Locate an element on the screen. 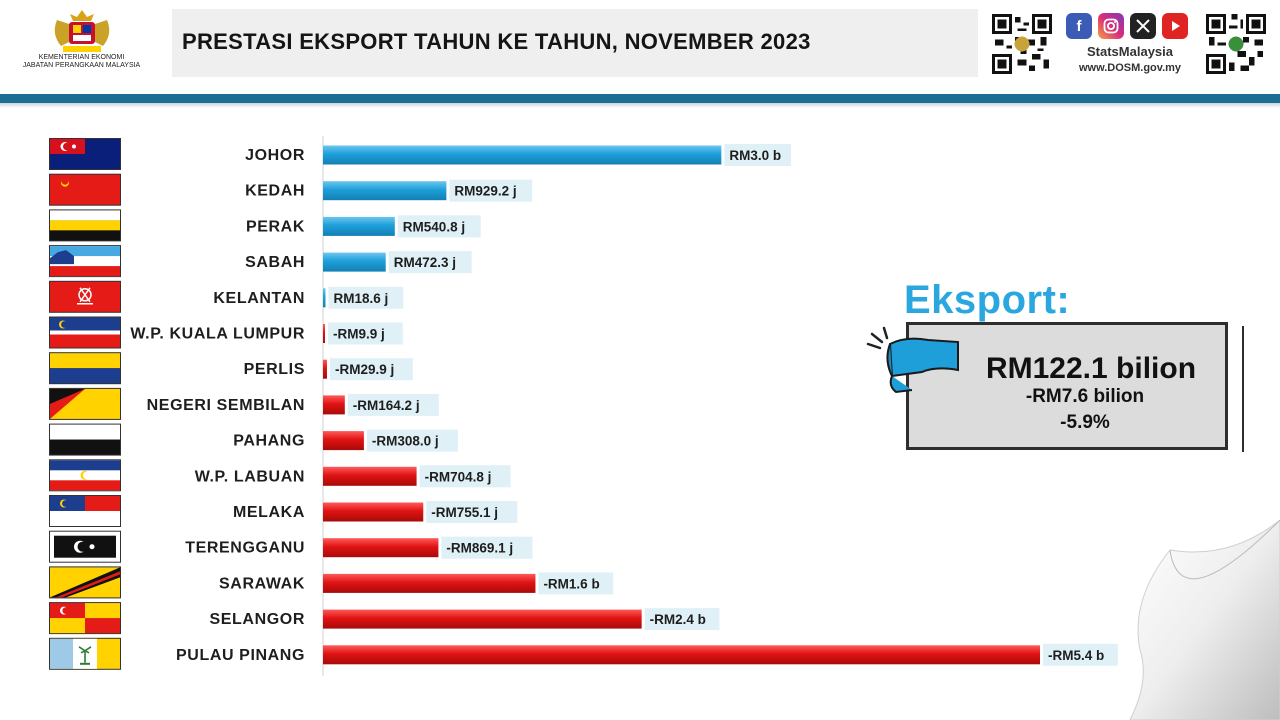  bar-negeri-sembilan is located at coordinates (334, 405).